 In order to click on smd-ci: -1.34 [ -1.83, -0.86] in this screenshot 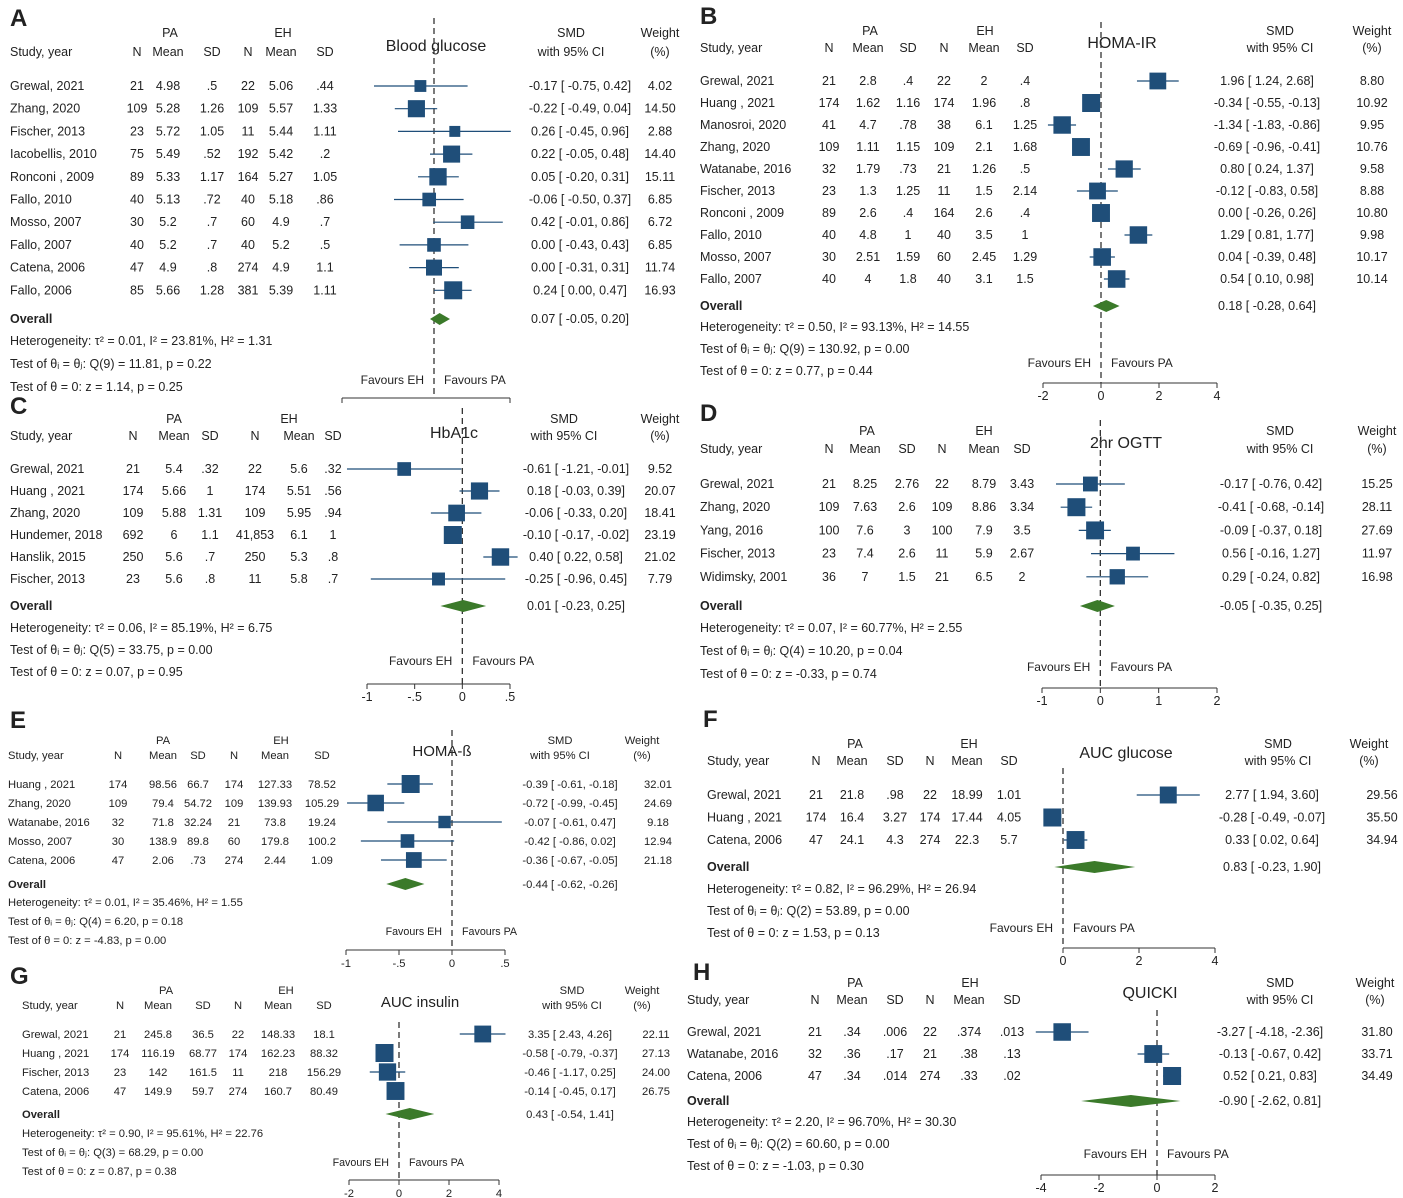, I will do `click(1267, 125)`.